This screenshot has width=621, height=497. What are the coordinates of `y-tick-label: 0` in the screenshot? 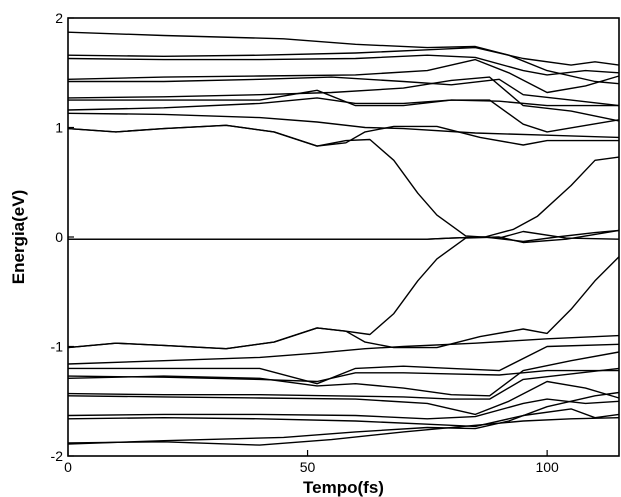 It's located at (59, 237).